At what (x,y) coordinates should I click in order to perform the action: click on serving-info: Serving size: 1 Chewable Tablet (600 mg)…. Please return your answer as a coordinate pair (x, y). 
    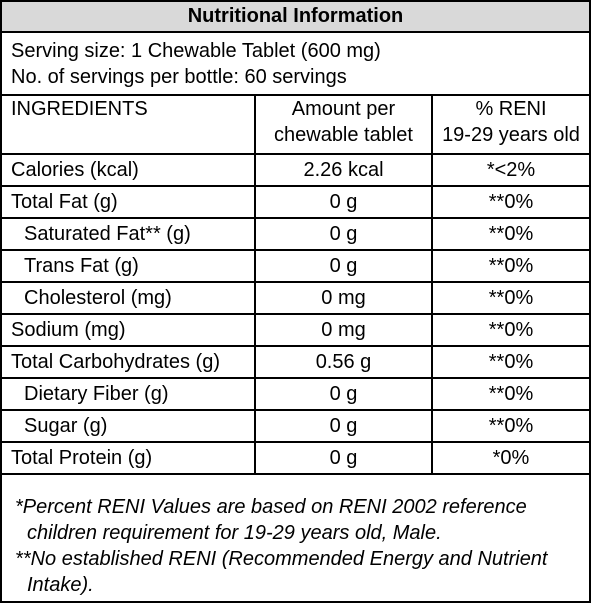
    Looking at the image, I should click on (295, 64).